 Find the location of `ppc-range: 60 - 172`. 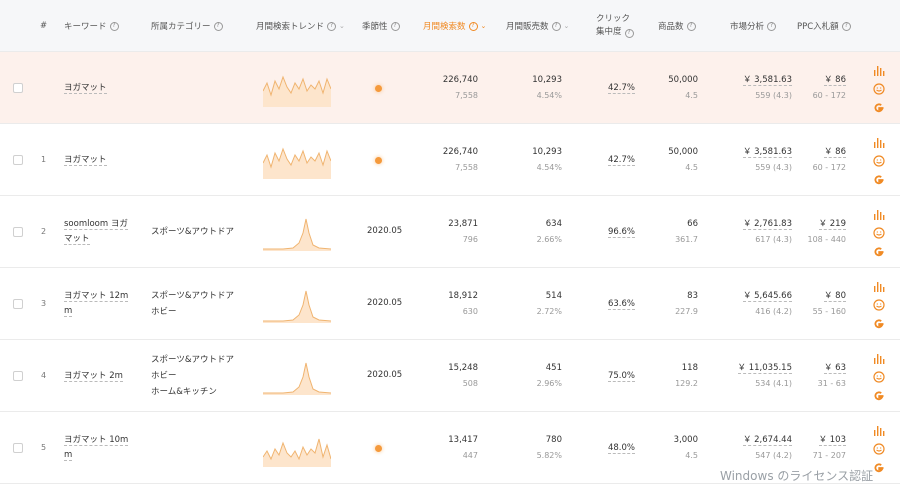

ppc-range: 60 - 172 is located at coordinates (829, 95).